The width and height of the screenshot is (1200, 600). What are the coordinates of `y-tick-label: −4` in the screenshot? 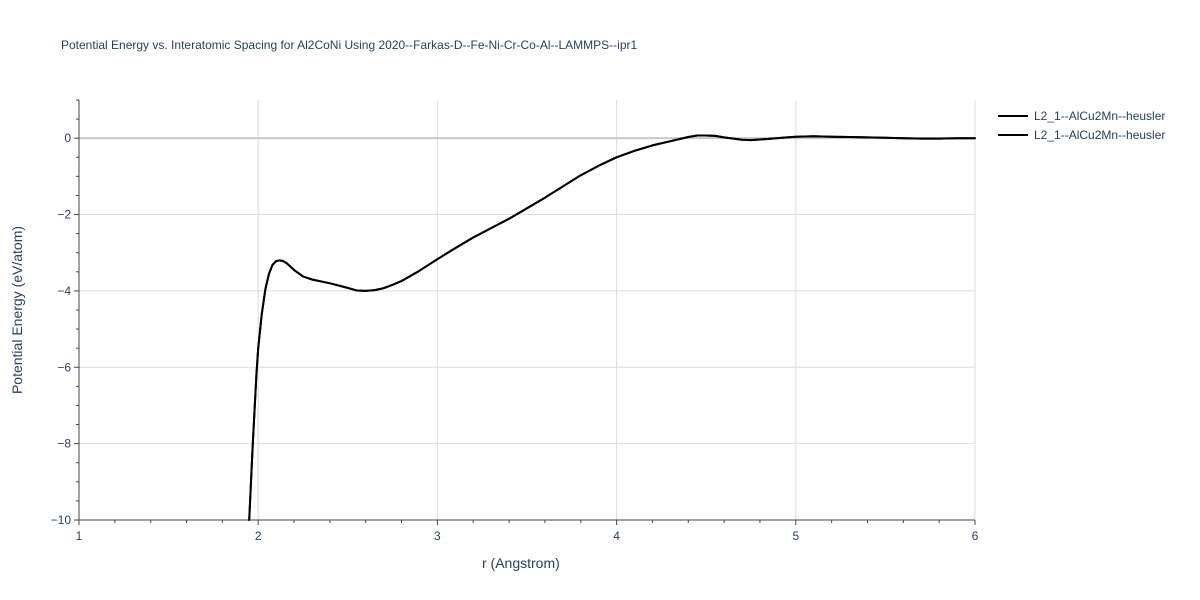 It's located at (64, 291).